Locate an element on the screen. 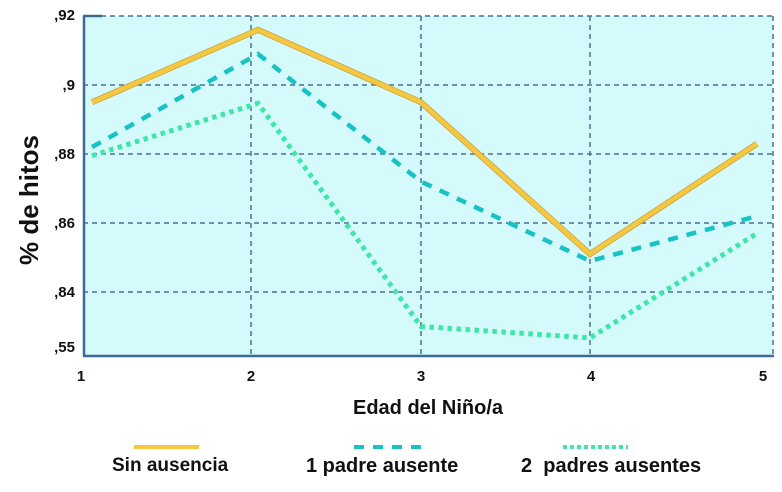  x-tick-label: 2 is located at coordinates (251, 376).